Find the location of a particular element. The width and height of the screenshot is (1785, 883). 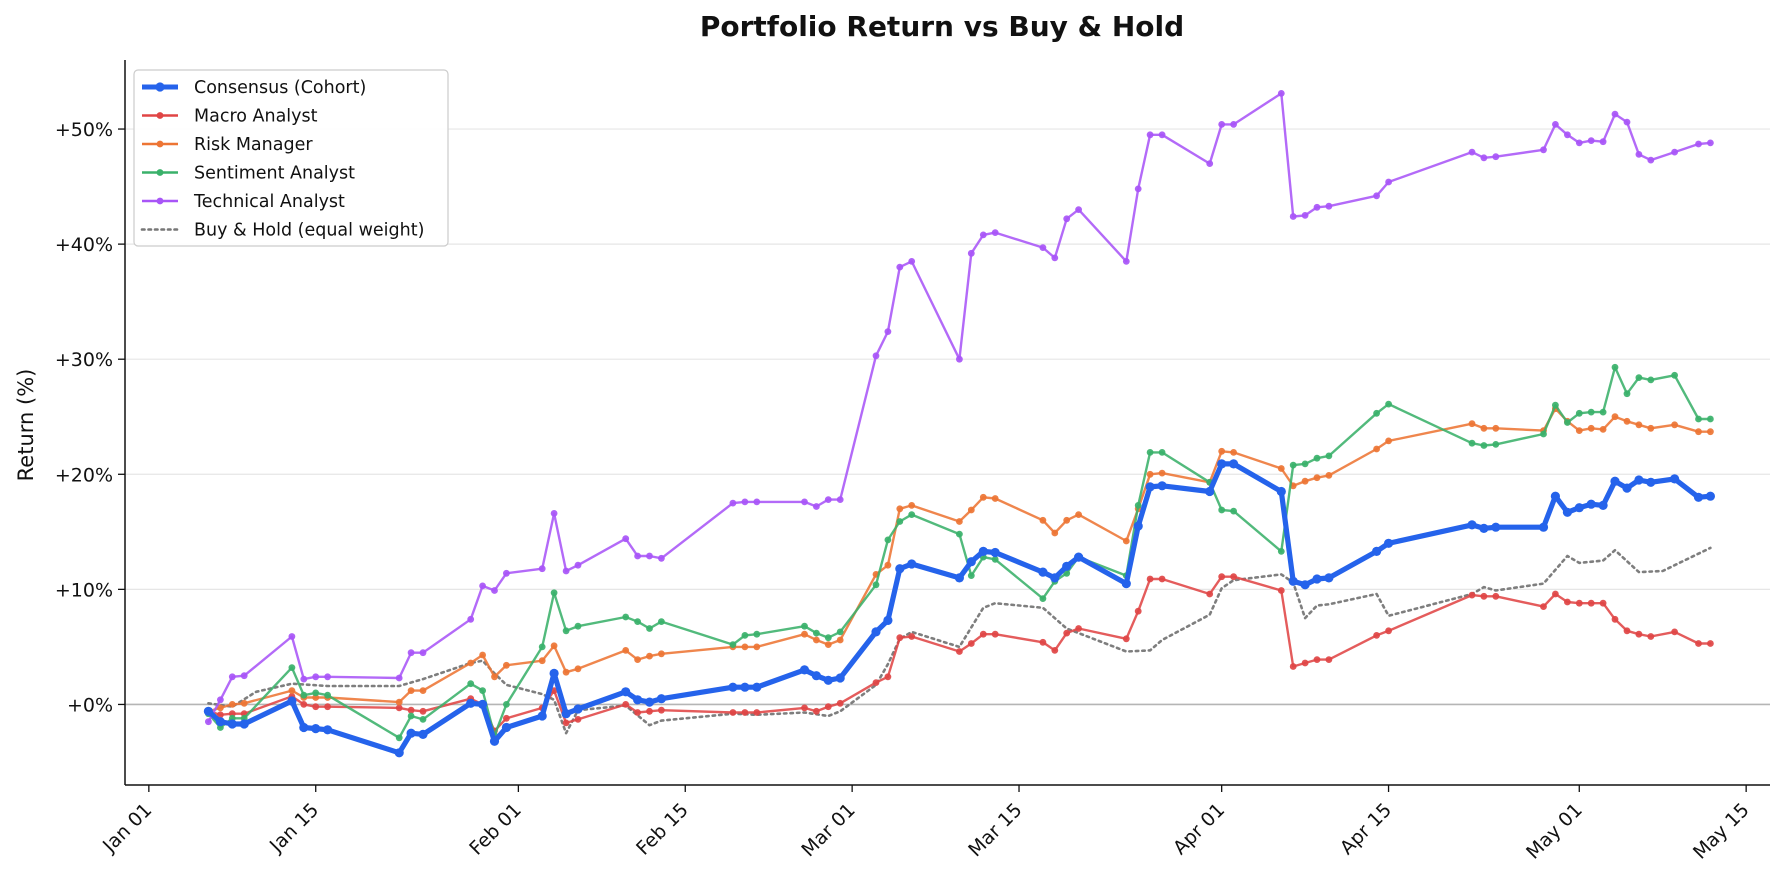

legend-box is located at coordinates (291, 158).